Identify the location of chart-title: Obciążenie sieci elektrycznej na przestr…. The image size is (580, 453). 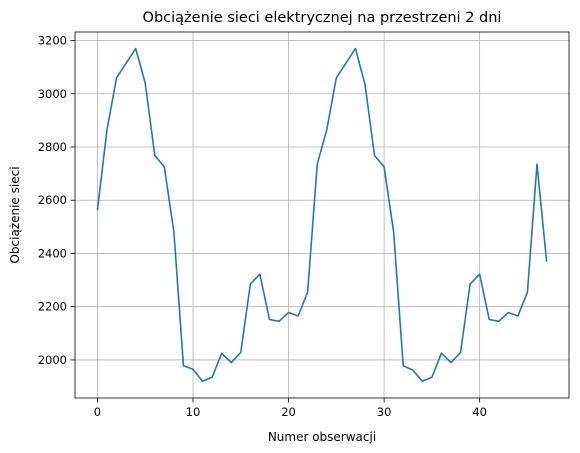
(322, 18).